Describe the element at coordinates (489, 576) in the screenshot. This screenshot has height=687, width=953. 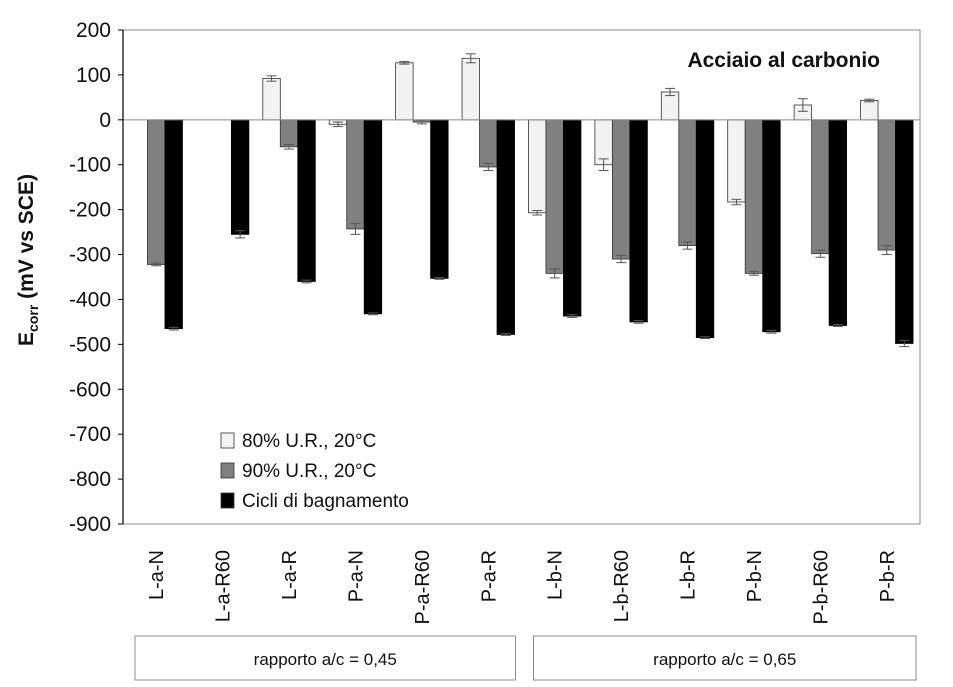
I see `x-tick-label-P-a-R: P-a-R` at that location.